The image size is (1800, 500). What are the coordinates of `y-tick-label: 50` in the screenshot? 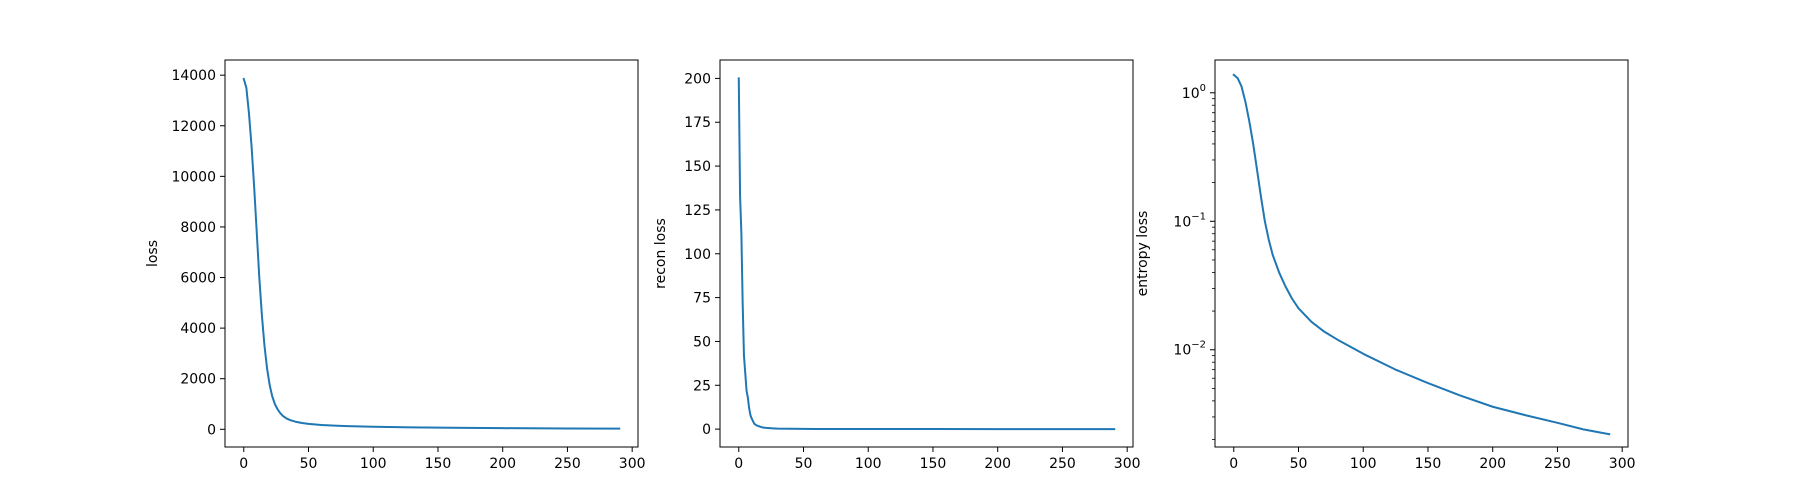 It's located at (702, 342).